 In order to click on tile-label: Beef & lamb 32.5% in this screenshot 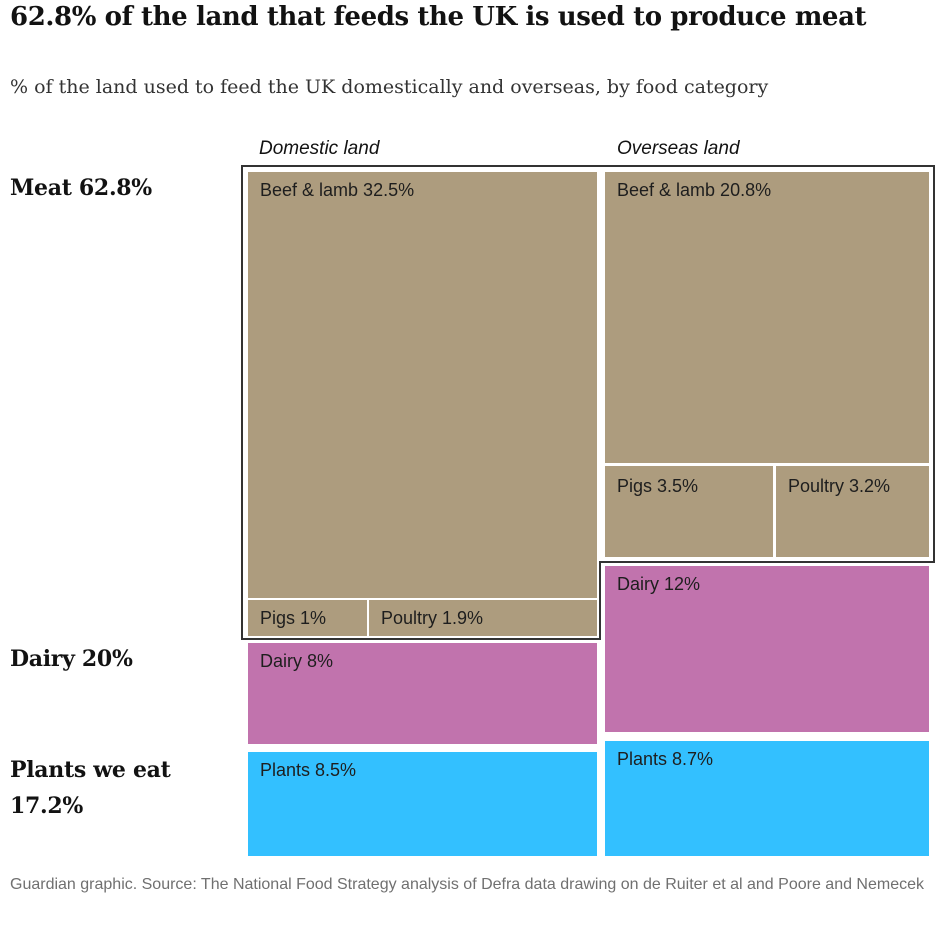, I will do `click(337, 190)`.